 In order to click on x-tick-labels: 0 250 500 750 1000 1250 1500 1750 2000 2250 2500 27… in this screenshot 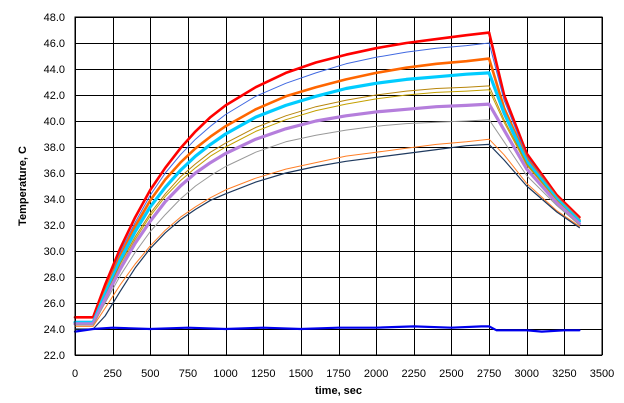, I will do `click(343, 374)`.